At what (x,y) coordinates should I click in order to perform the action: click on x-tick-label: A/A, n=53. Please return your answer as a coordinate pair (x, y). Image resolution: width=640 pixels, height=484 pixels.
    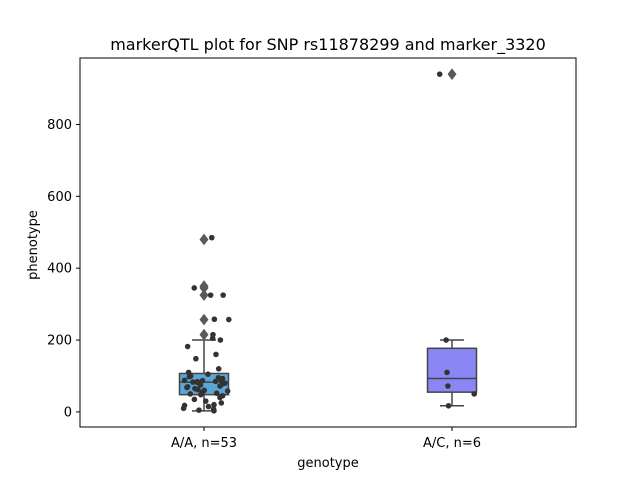
    Looking at the image, I should click on (204, 443).